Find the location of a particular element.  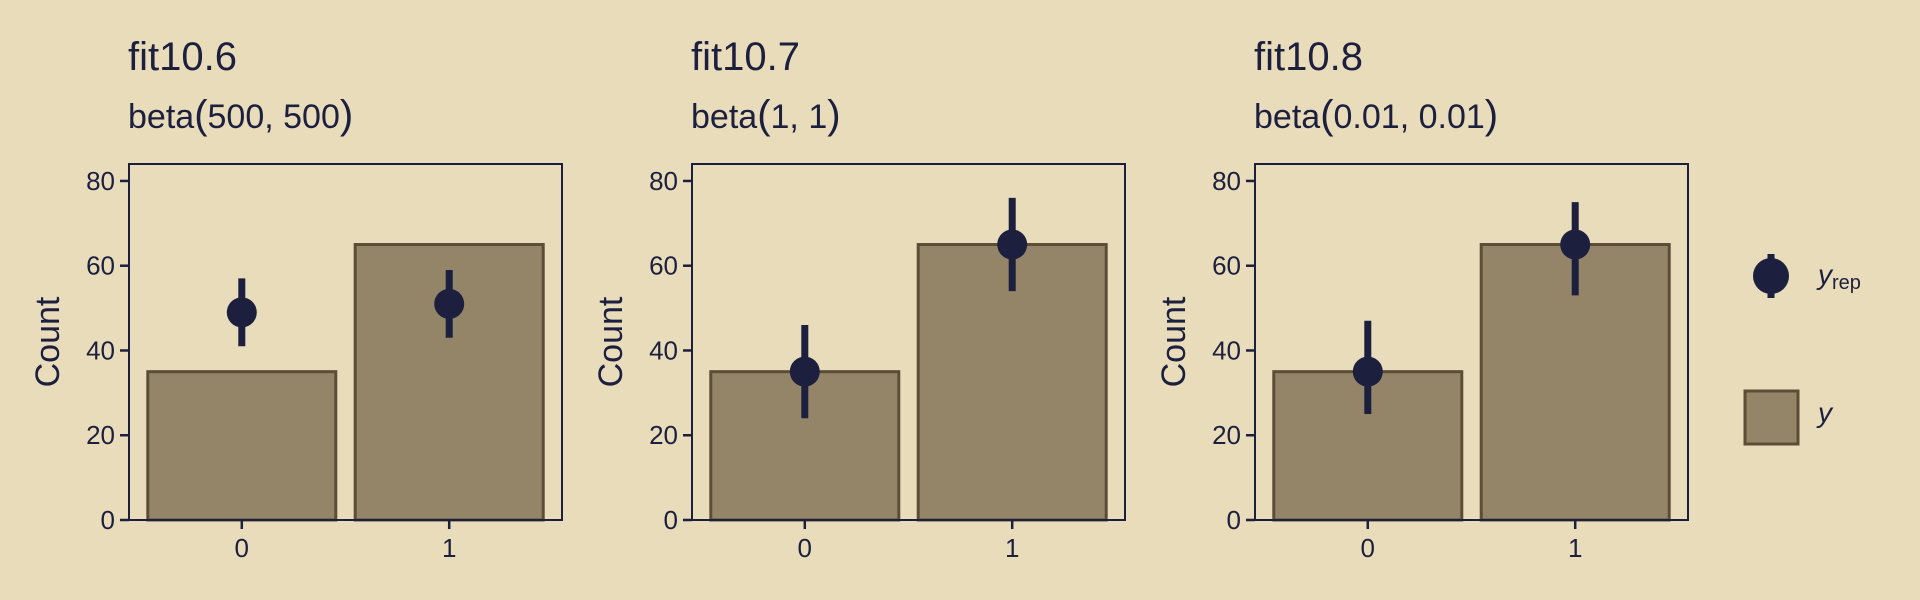

legend-y-swatch is located at coordinates (1771, 417).